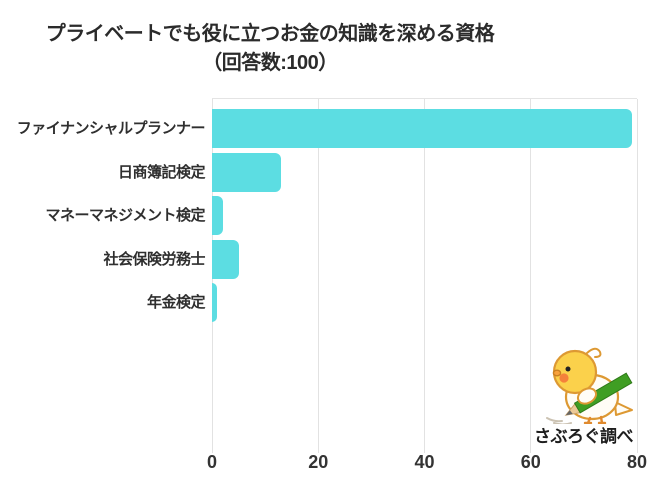 Image resolution: width=650 pixels, height=488 pixels. Describe the element at coordinates (318, 462) in the screenshot. I see `x-tick-label-20: 20` at that location.